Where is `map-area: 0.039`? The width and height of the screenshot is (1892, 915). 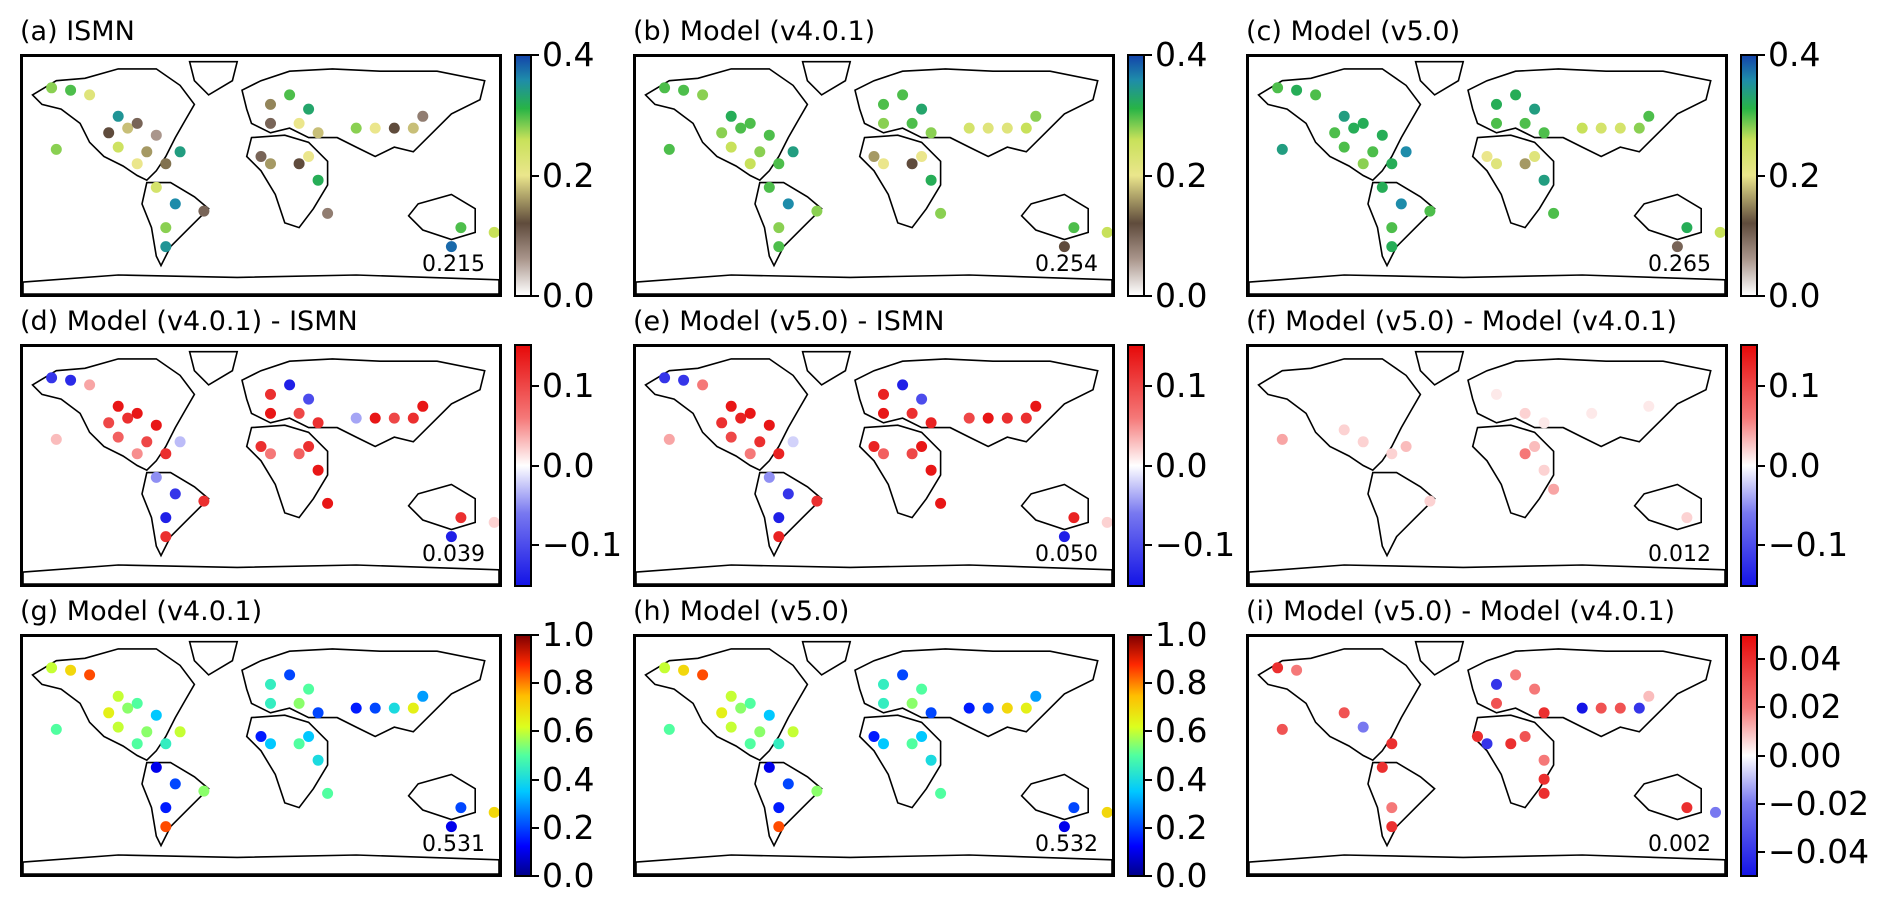 map-area: 0.039 is located at coordinates (261, 465).